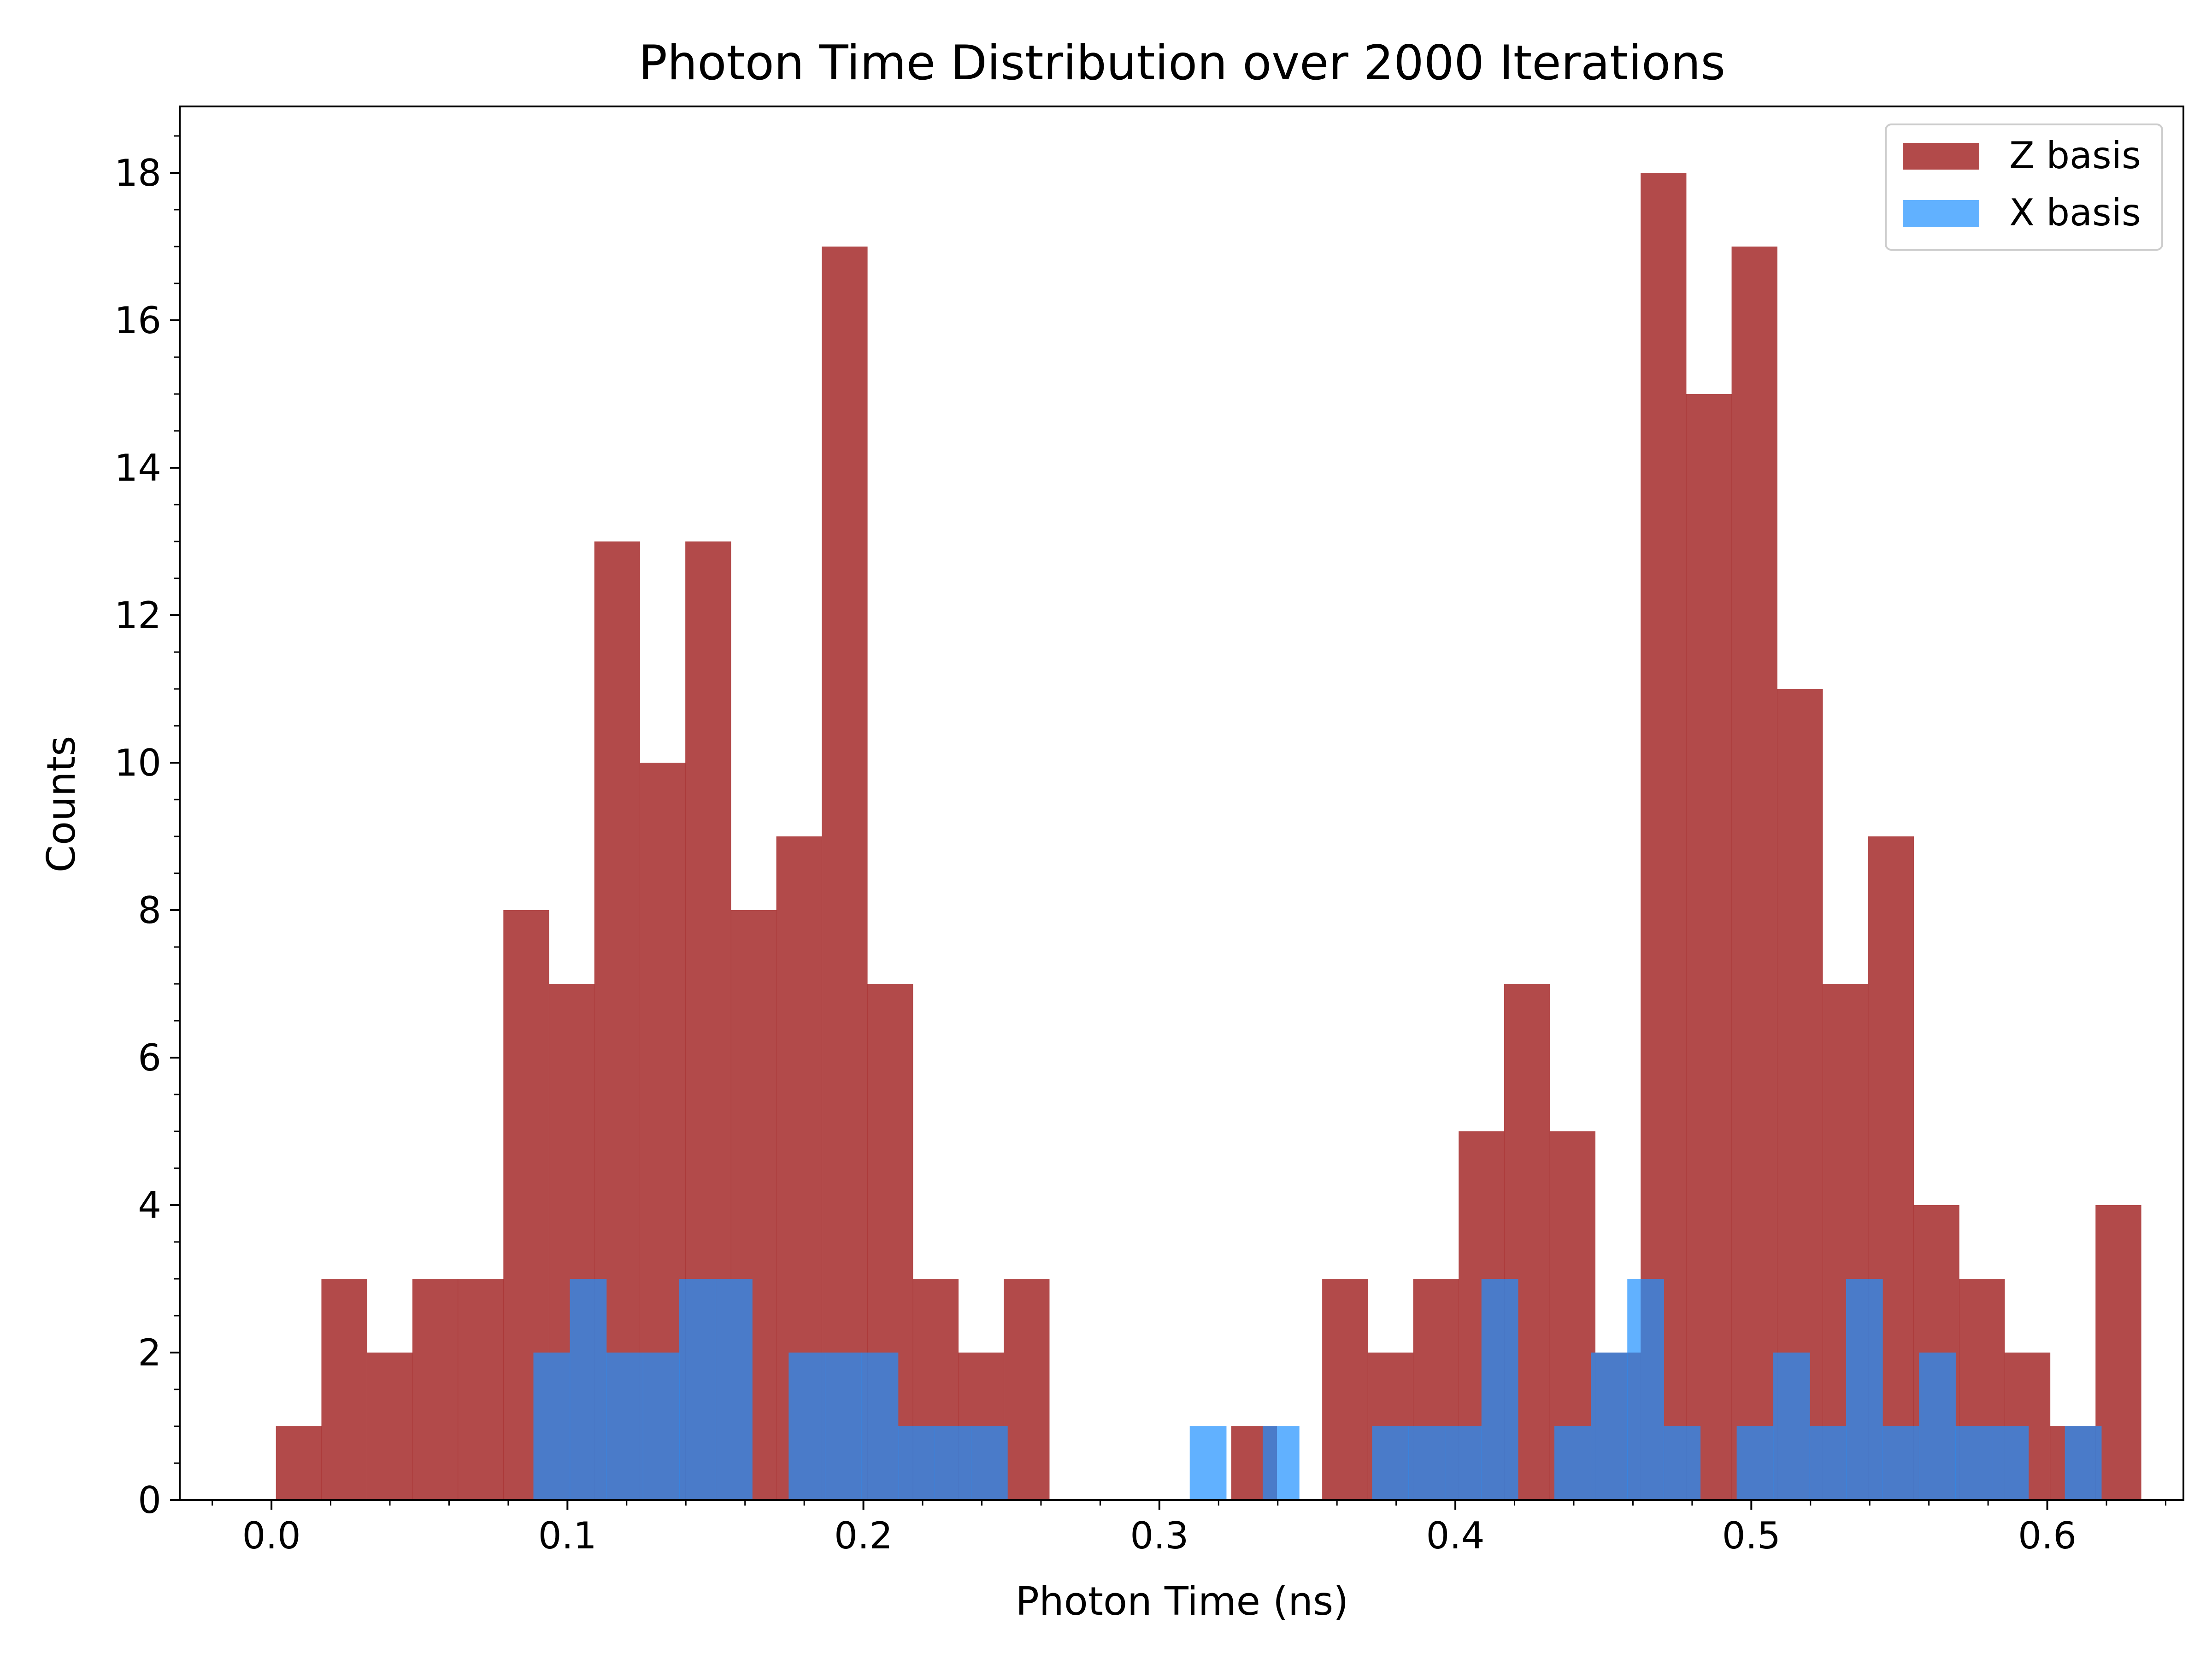  I want to click on x-axis-label: Photon Time (ns), so click(1182, 1601).